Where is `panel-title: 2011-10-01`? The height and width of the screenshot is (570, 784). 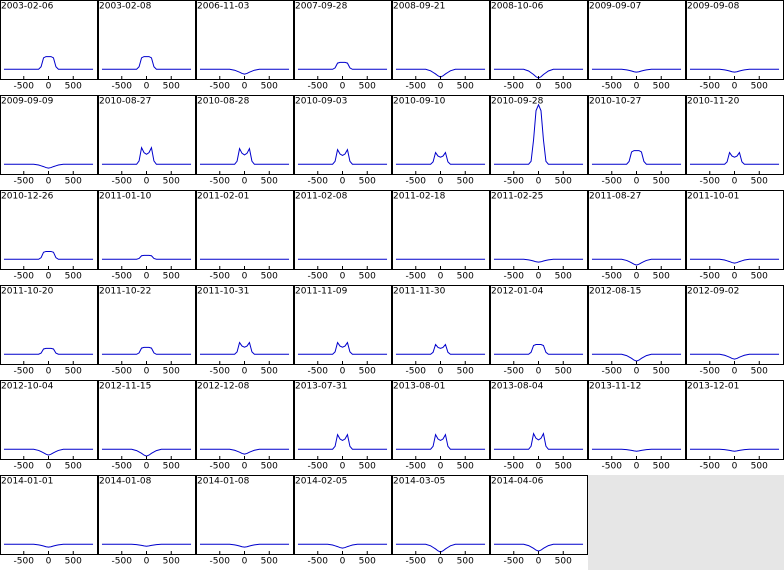
panel-title: 2011-10-01 is located at coordinates (713, 197).